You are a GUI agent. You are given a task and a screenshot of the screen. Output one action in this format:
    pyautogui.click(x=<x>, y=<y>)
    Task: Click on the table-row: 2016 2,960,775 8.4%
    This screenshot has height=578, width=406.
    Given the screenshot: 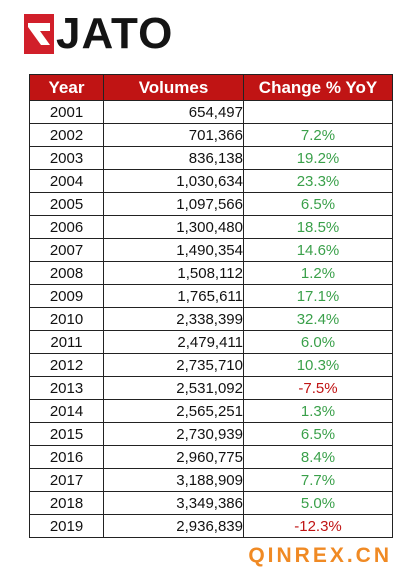 What is the action you would take?
    pyautogui.click(x=211, y=457)
    